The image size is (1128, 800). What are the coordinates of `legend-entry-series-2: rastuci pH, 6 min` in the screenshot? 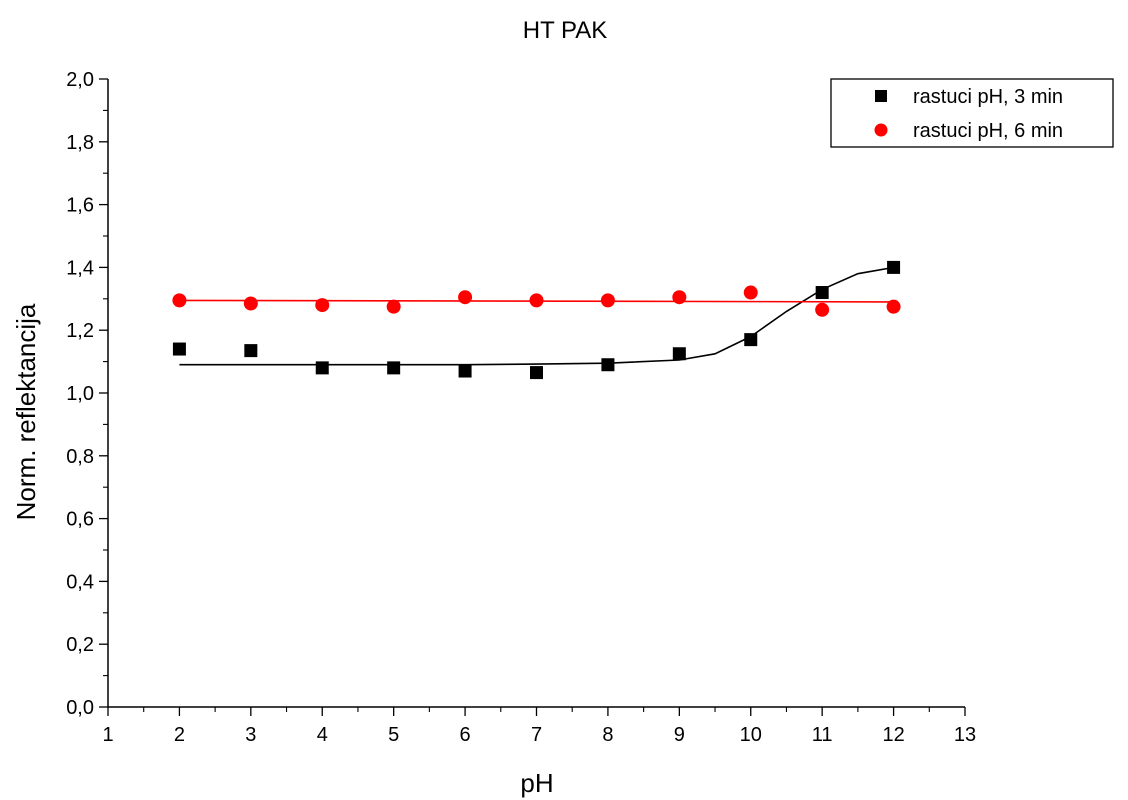 It's located at (988, 131).